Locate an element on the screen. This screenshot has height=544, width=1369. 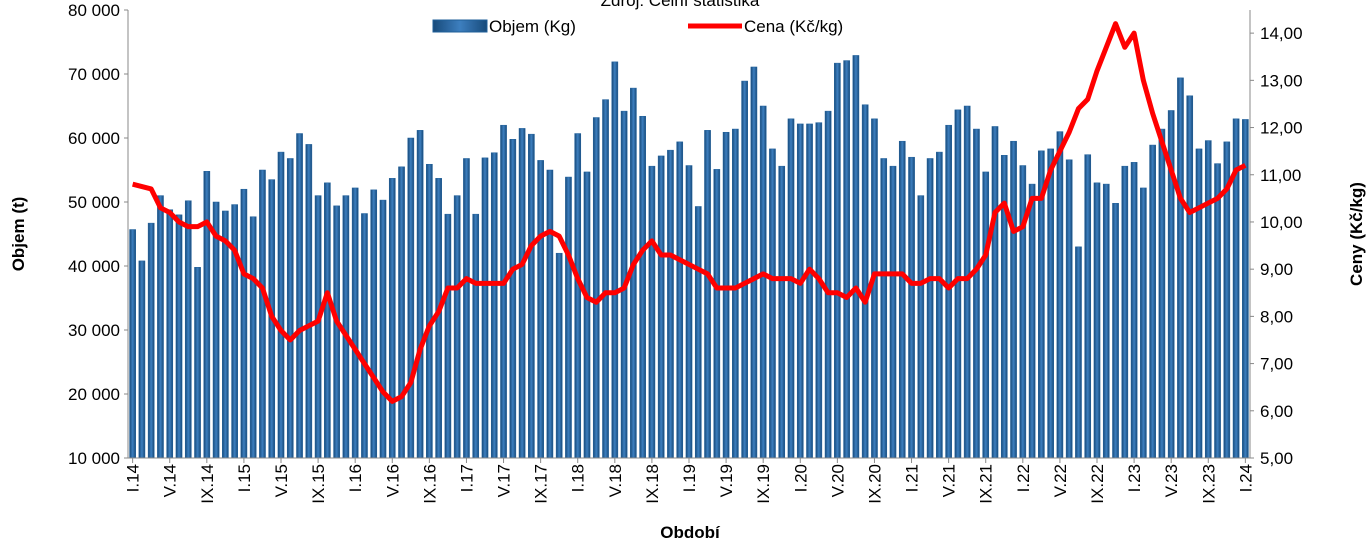
x-tick-label: V.20 is located at coordinates (837, 480).